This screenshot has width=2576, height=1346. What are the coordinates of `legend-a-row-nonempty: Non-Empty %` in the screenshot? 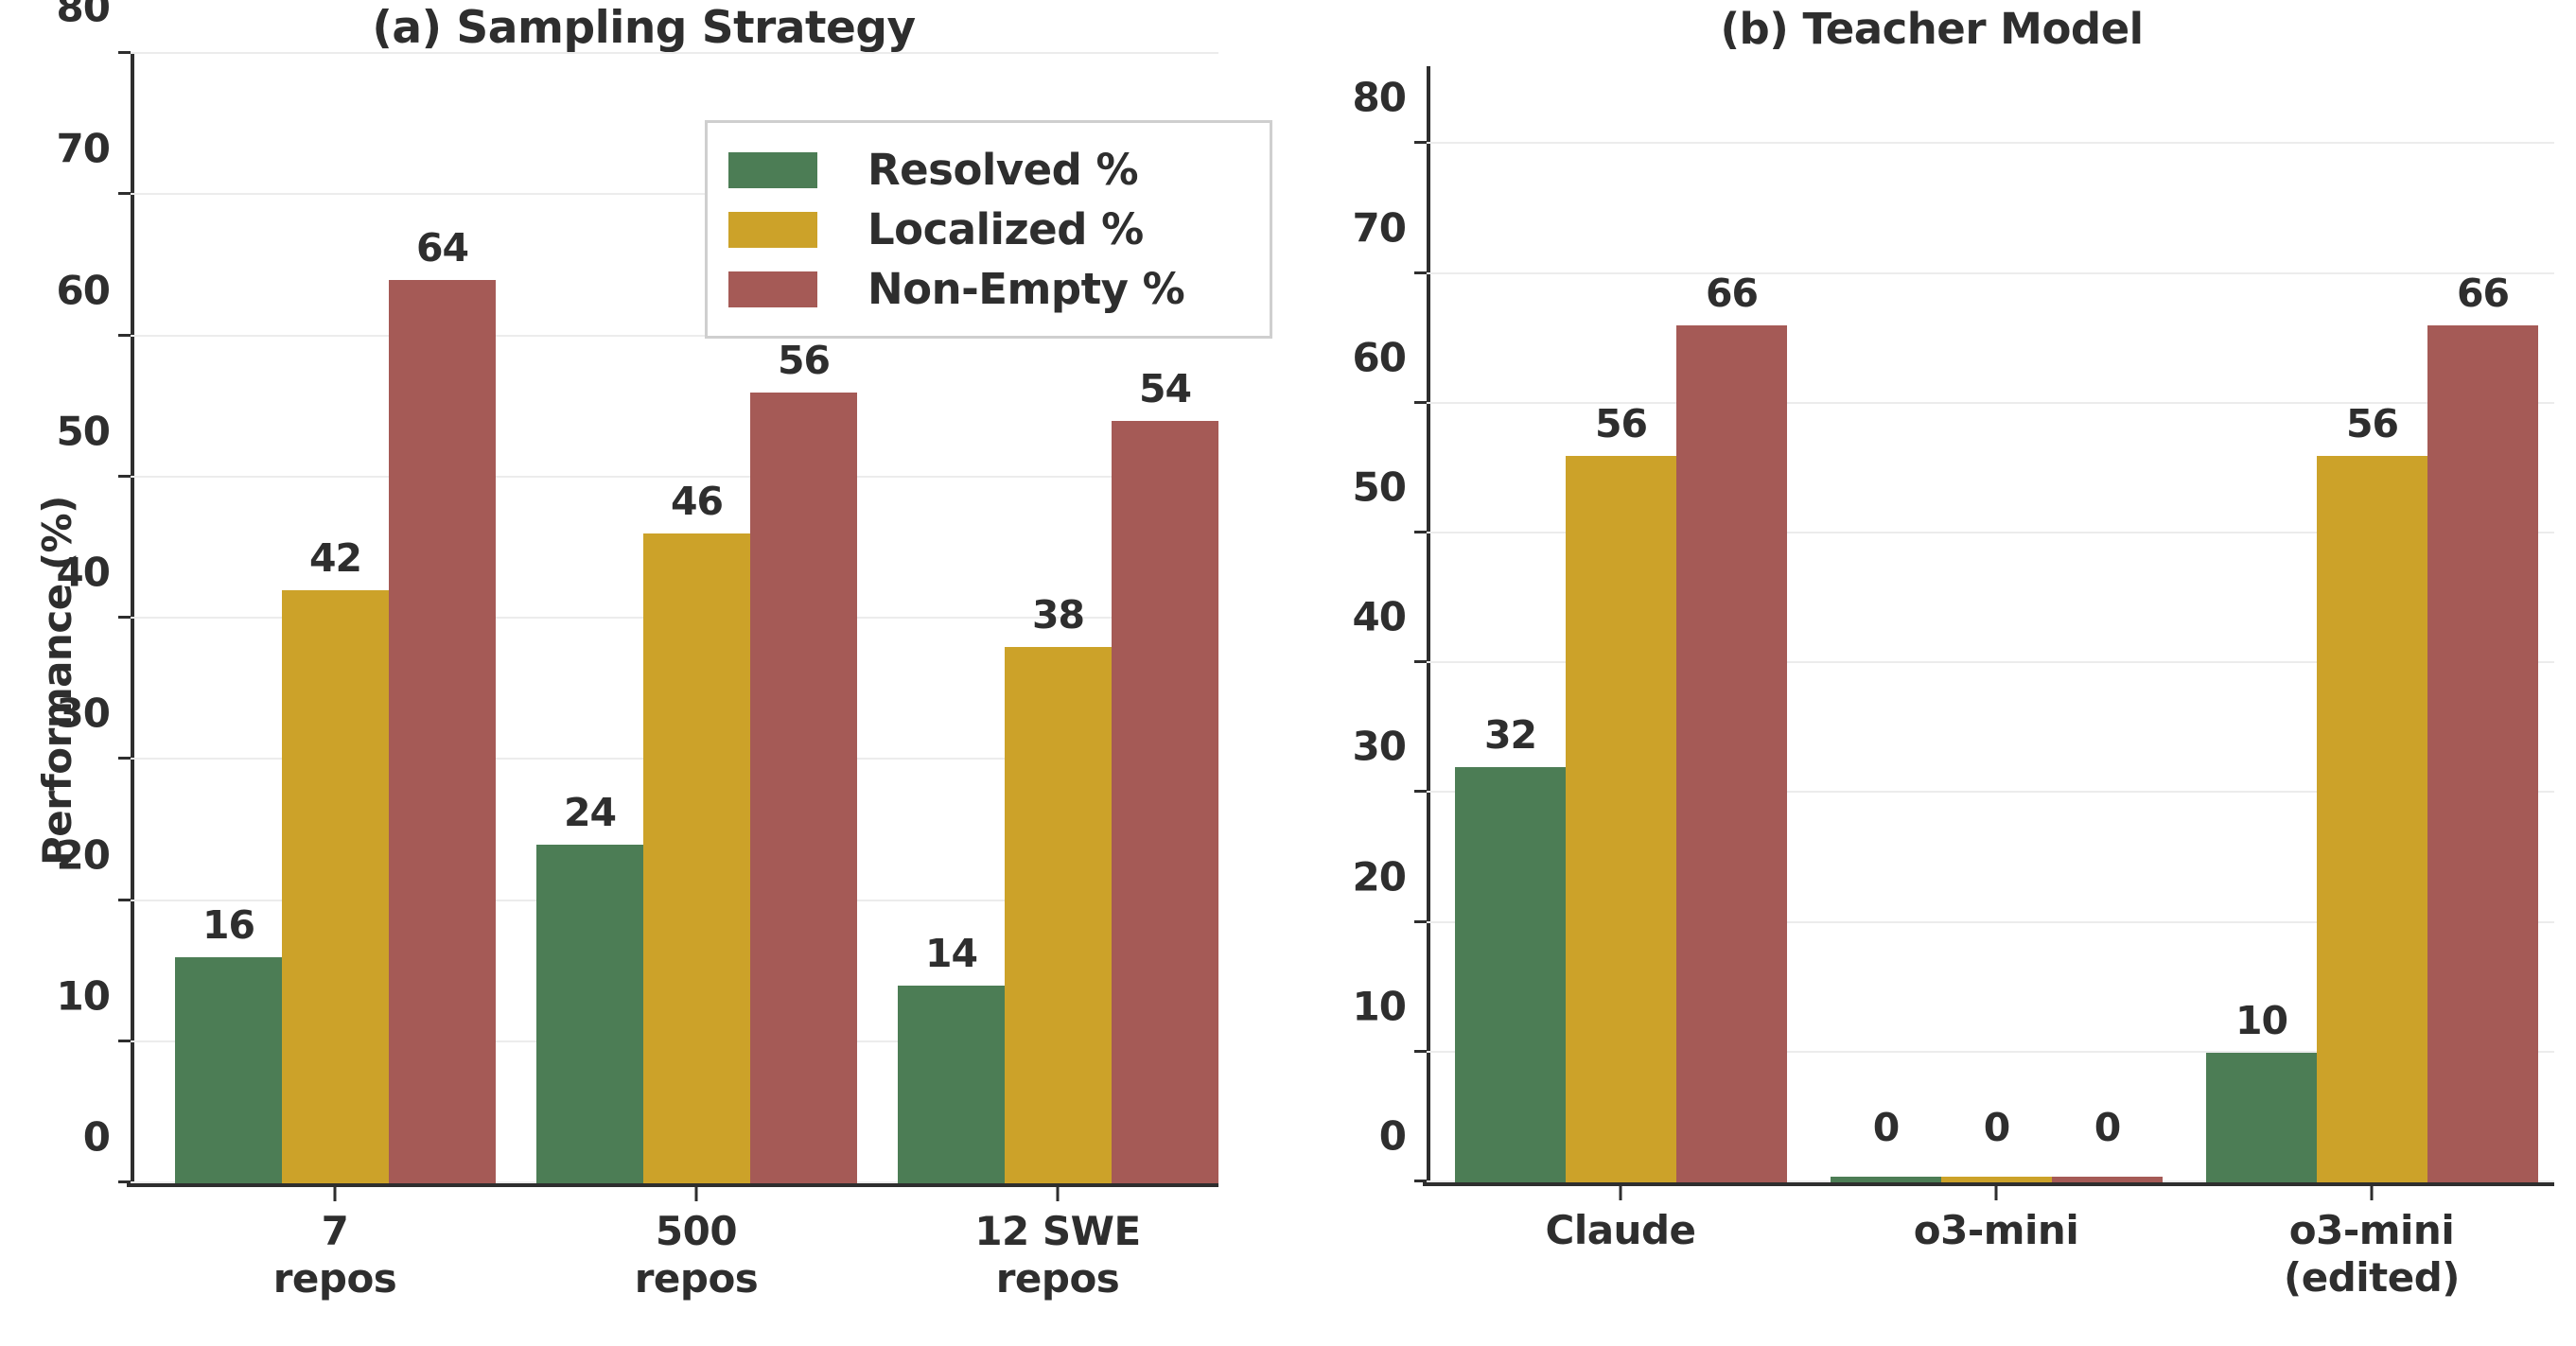 It's located at (986, 289).